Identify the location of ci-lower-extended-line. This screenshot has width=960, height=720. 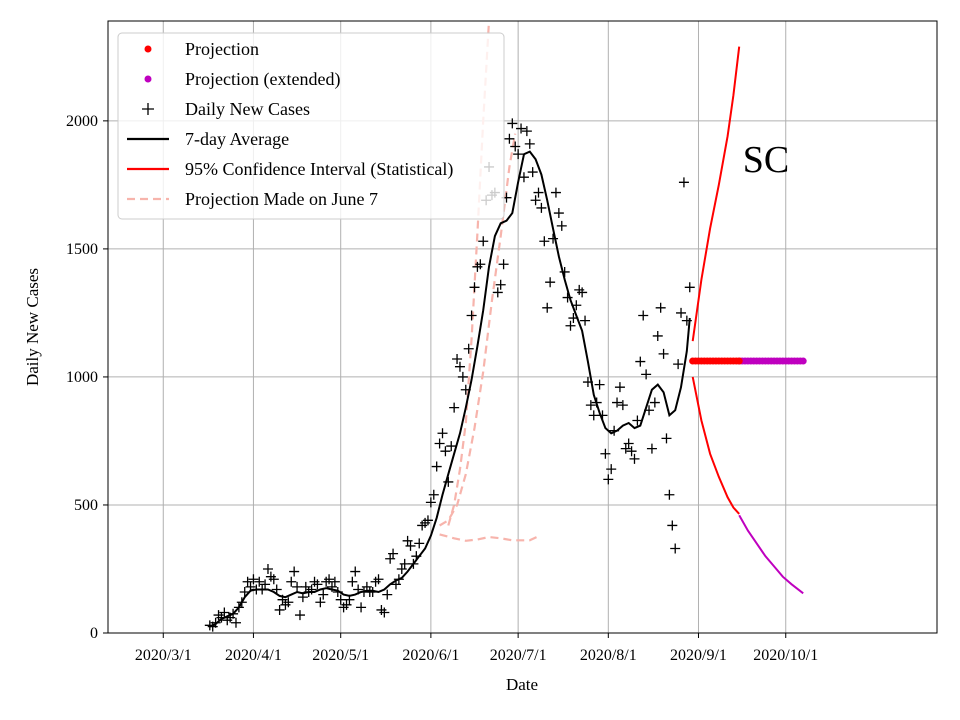
(771, 554).